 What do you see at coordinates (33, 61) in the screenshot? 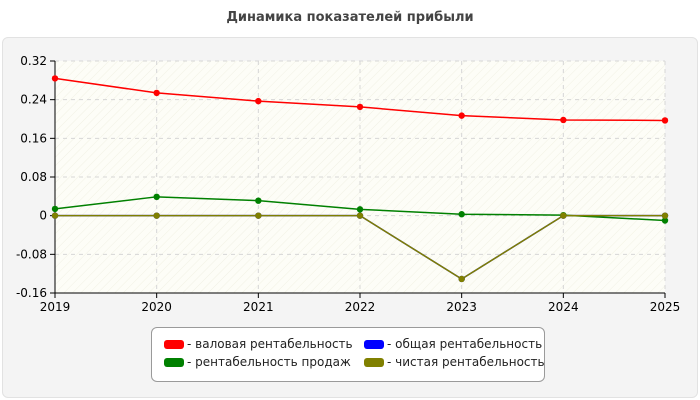
I see `y-tick-label: 0.32` at bounding box center [33, 61].